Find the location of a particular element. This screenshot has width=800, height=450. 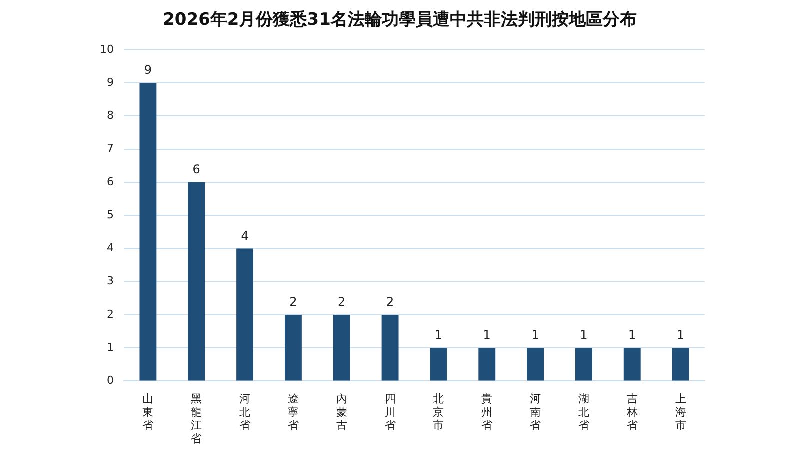

x-tick-label: 四川省 is located at coordinates (390, 412).